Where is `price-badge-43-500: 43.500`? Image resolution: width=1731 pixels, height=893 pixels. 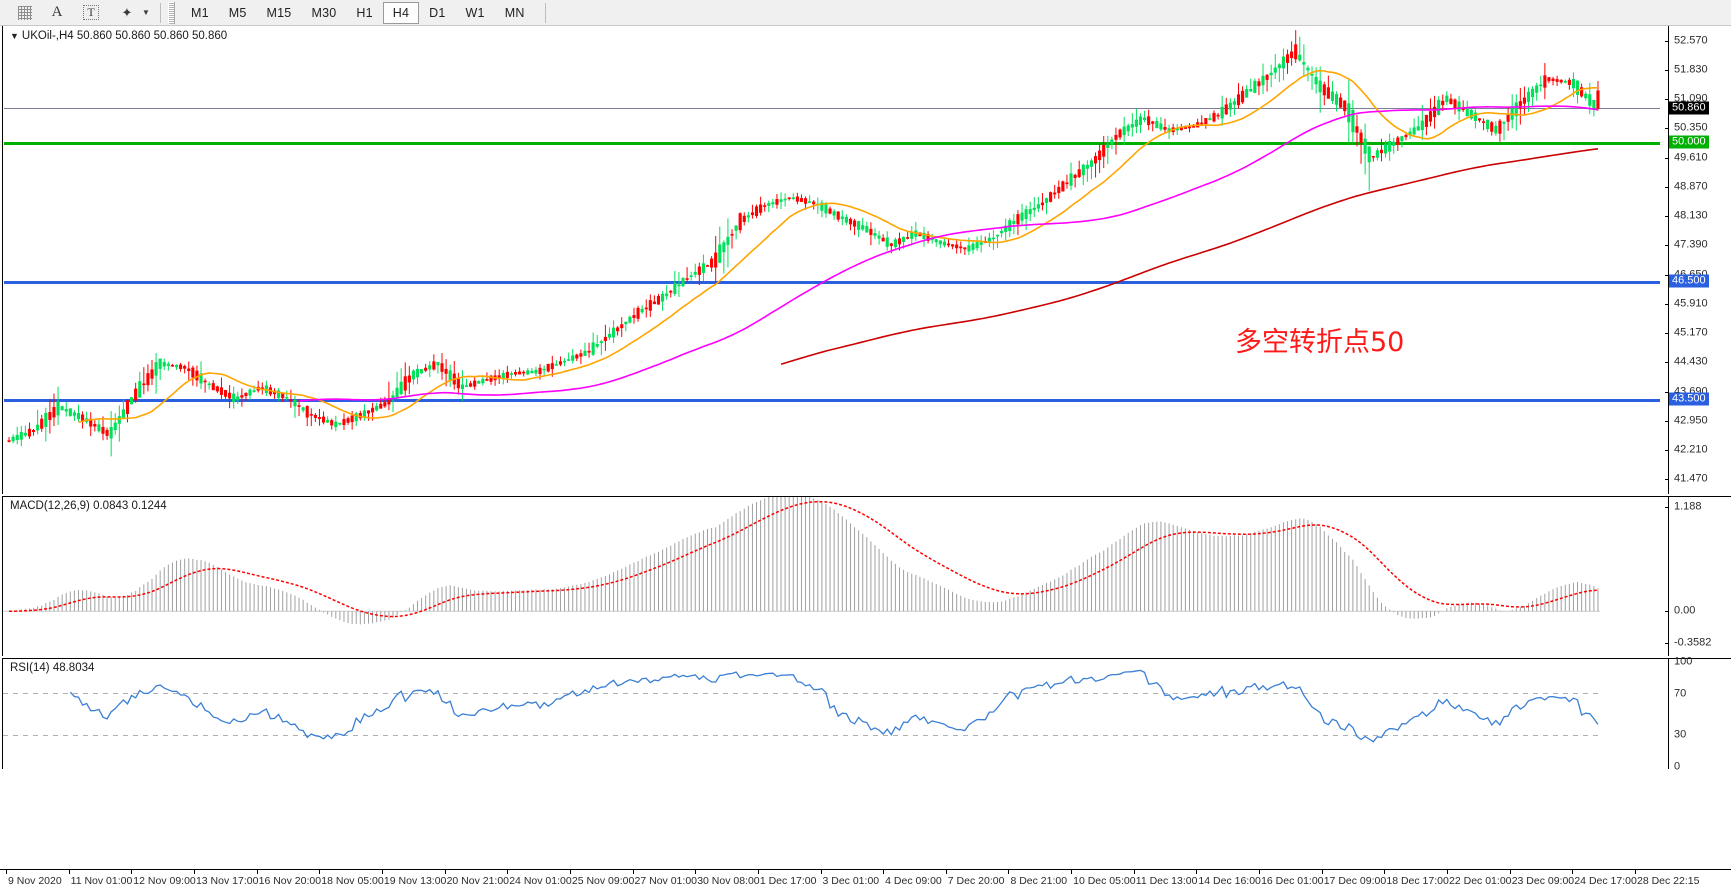 price-badge-43-500: 43.500 is located at coordinates (1689, 399).